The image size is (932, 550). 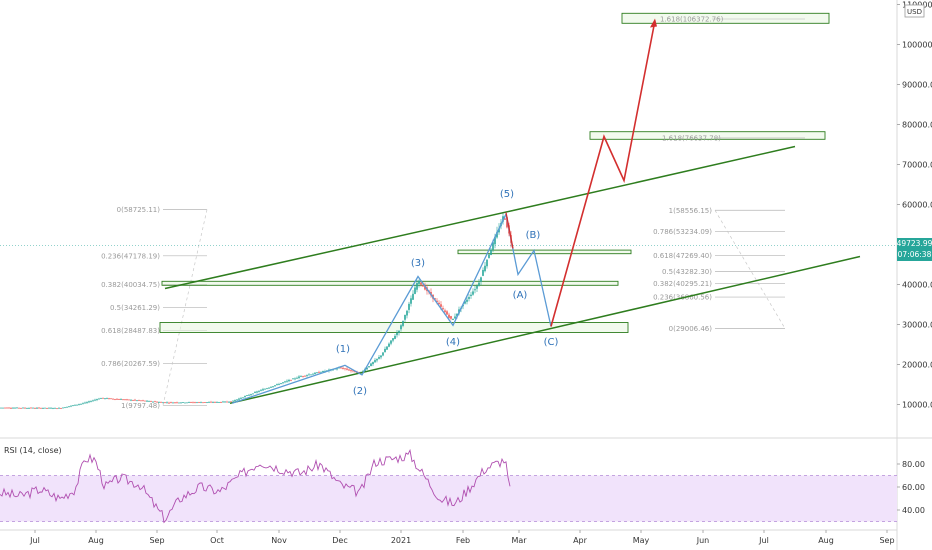 I want to click on support-zone-box, so click(x=725, y=18).